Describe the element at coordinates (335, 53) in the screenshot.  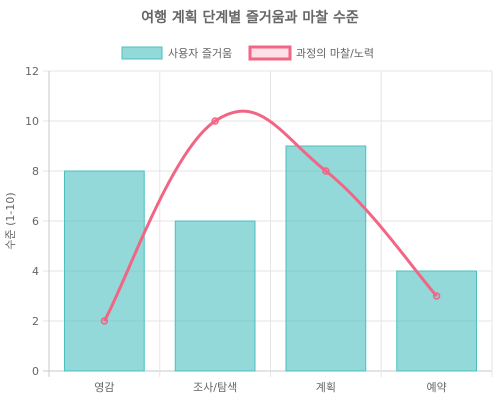
I see `legend-label-line: 과정의 마찰/노력` at that location.